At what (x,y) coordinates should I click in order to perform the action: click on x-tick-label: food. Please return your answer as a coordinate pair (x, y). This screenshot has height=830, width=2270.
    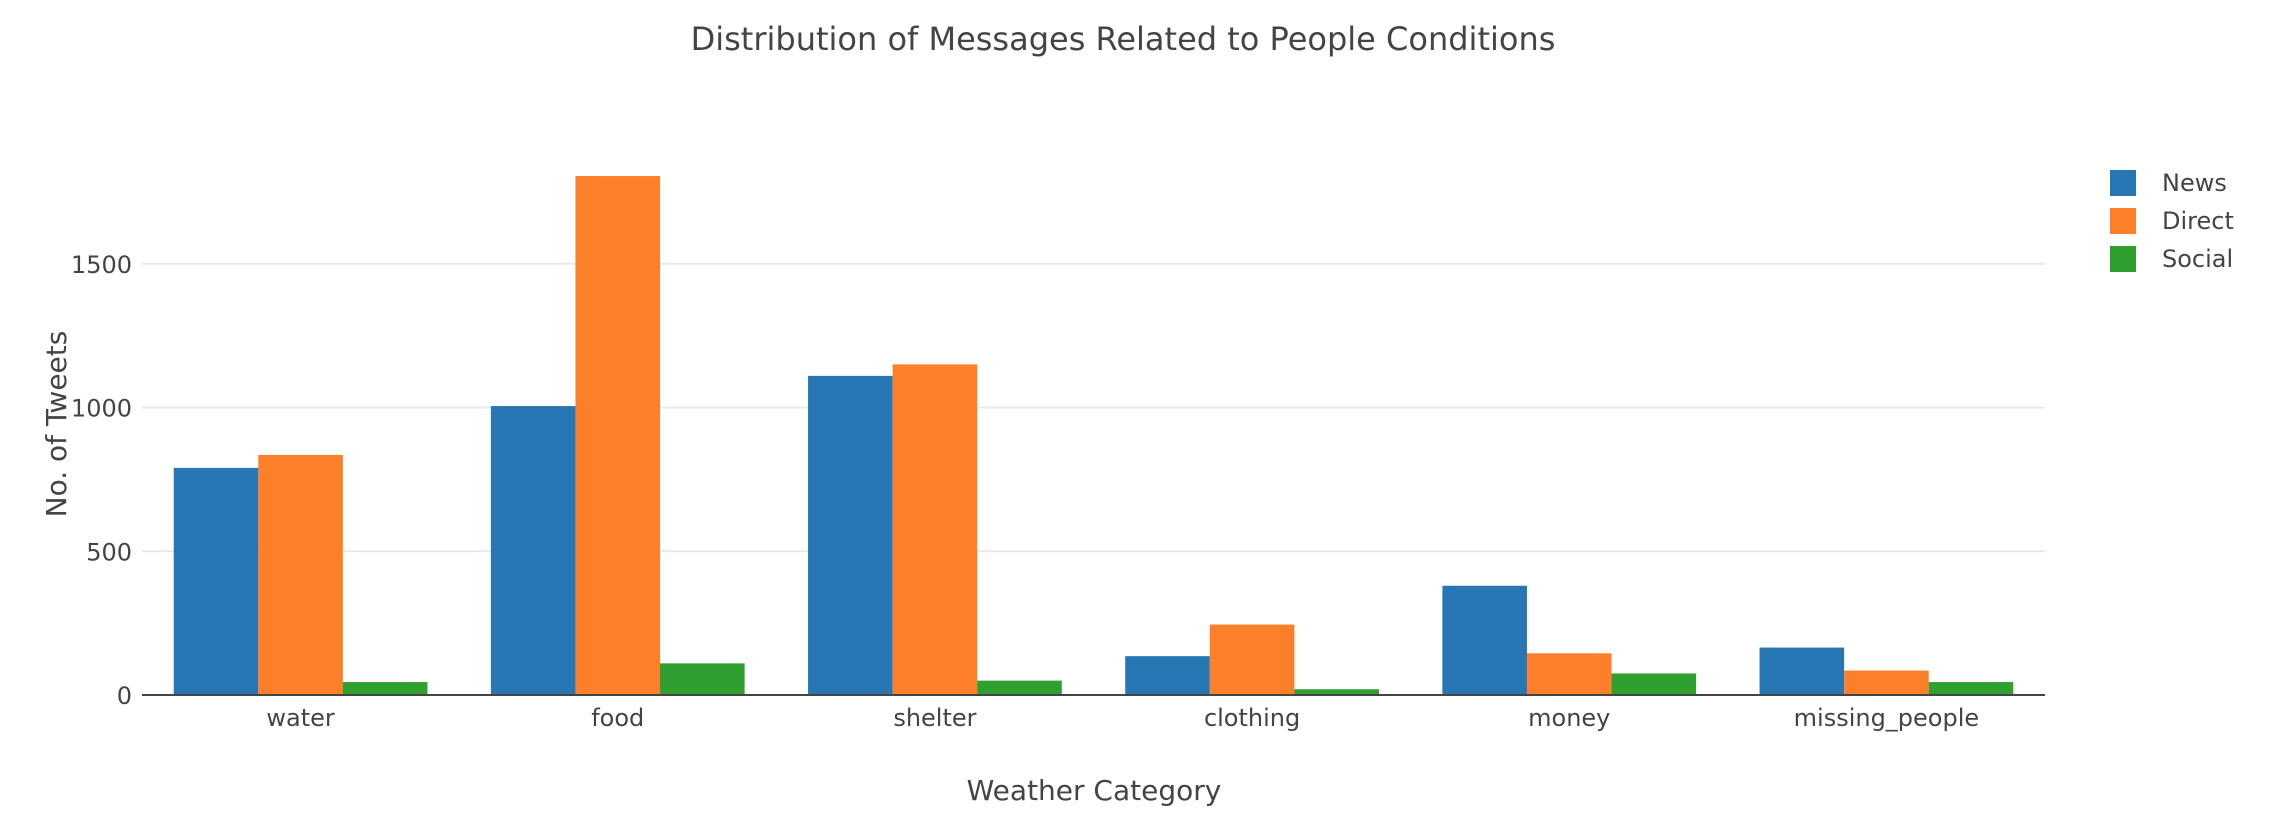
    Looking at the image, I should click on (617, 718).